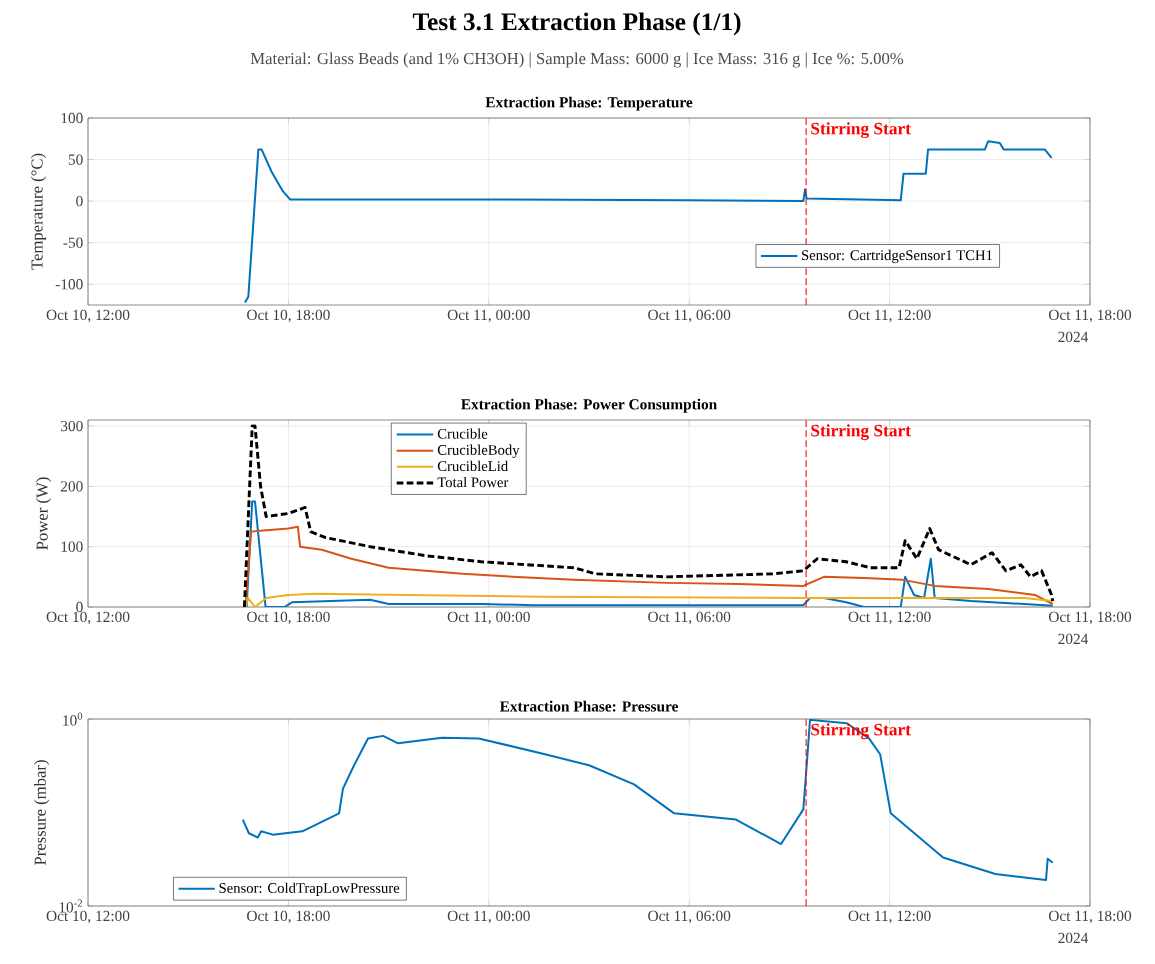  What do you see at coordinates (478, 451) in the screenshot?
I see `legend-label: CrucibleBody` at bounding box center [478, 451].